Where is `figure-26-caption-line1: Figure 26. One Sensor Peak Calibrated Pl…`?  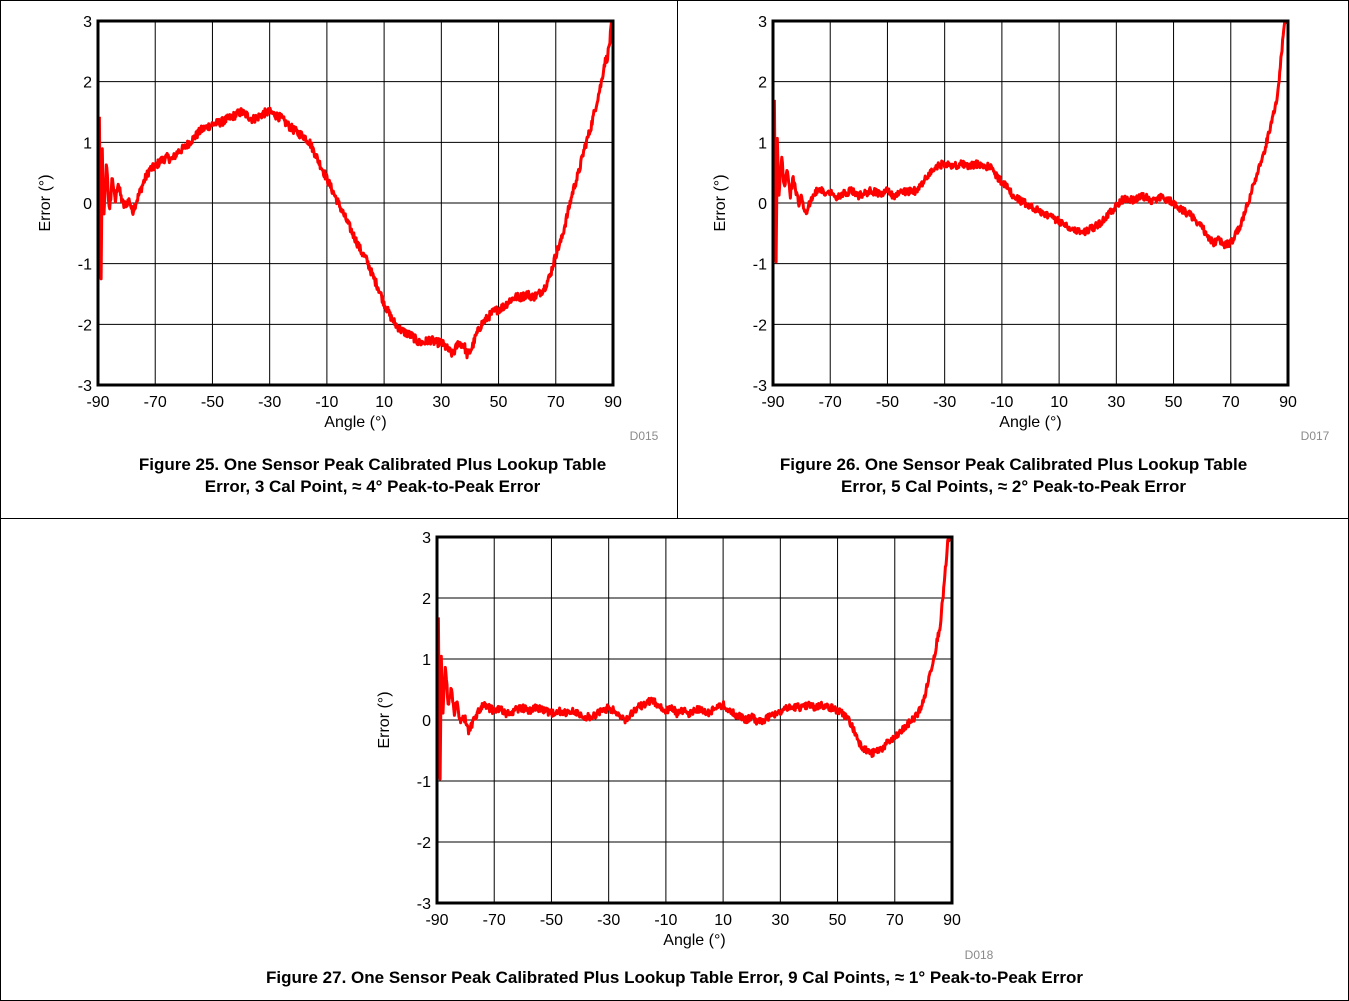
figure-26-caption-line1: Figure 26. One Sensor Peak Calibrated Pl… is located at coordinates (1013, 464).